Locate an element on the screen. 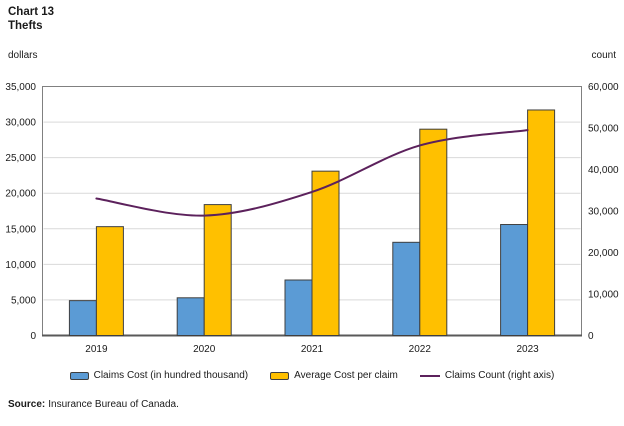  left-axis-tick-label: 10,000 is located at coordinates (20, 265).